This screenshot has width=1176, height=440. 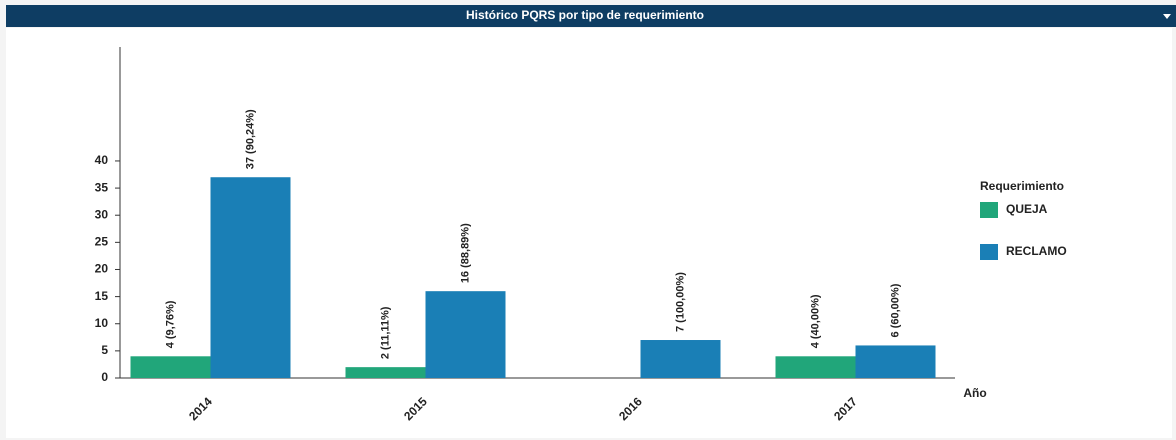 What do you see at coordinates (102, 160) in the screenshot?
I see `y-tick-label: 40` at bounding box center [102, 160].